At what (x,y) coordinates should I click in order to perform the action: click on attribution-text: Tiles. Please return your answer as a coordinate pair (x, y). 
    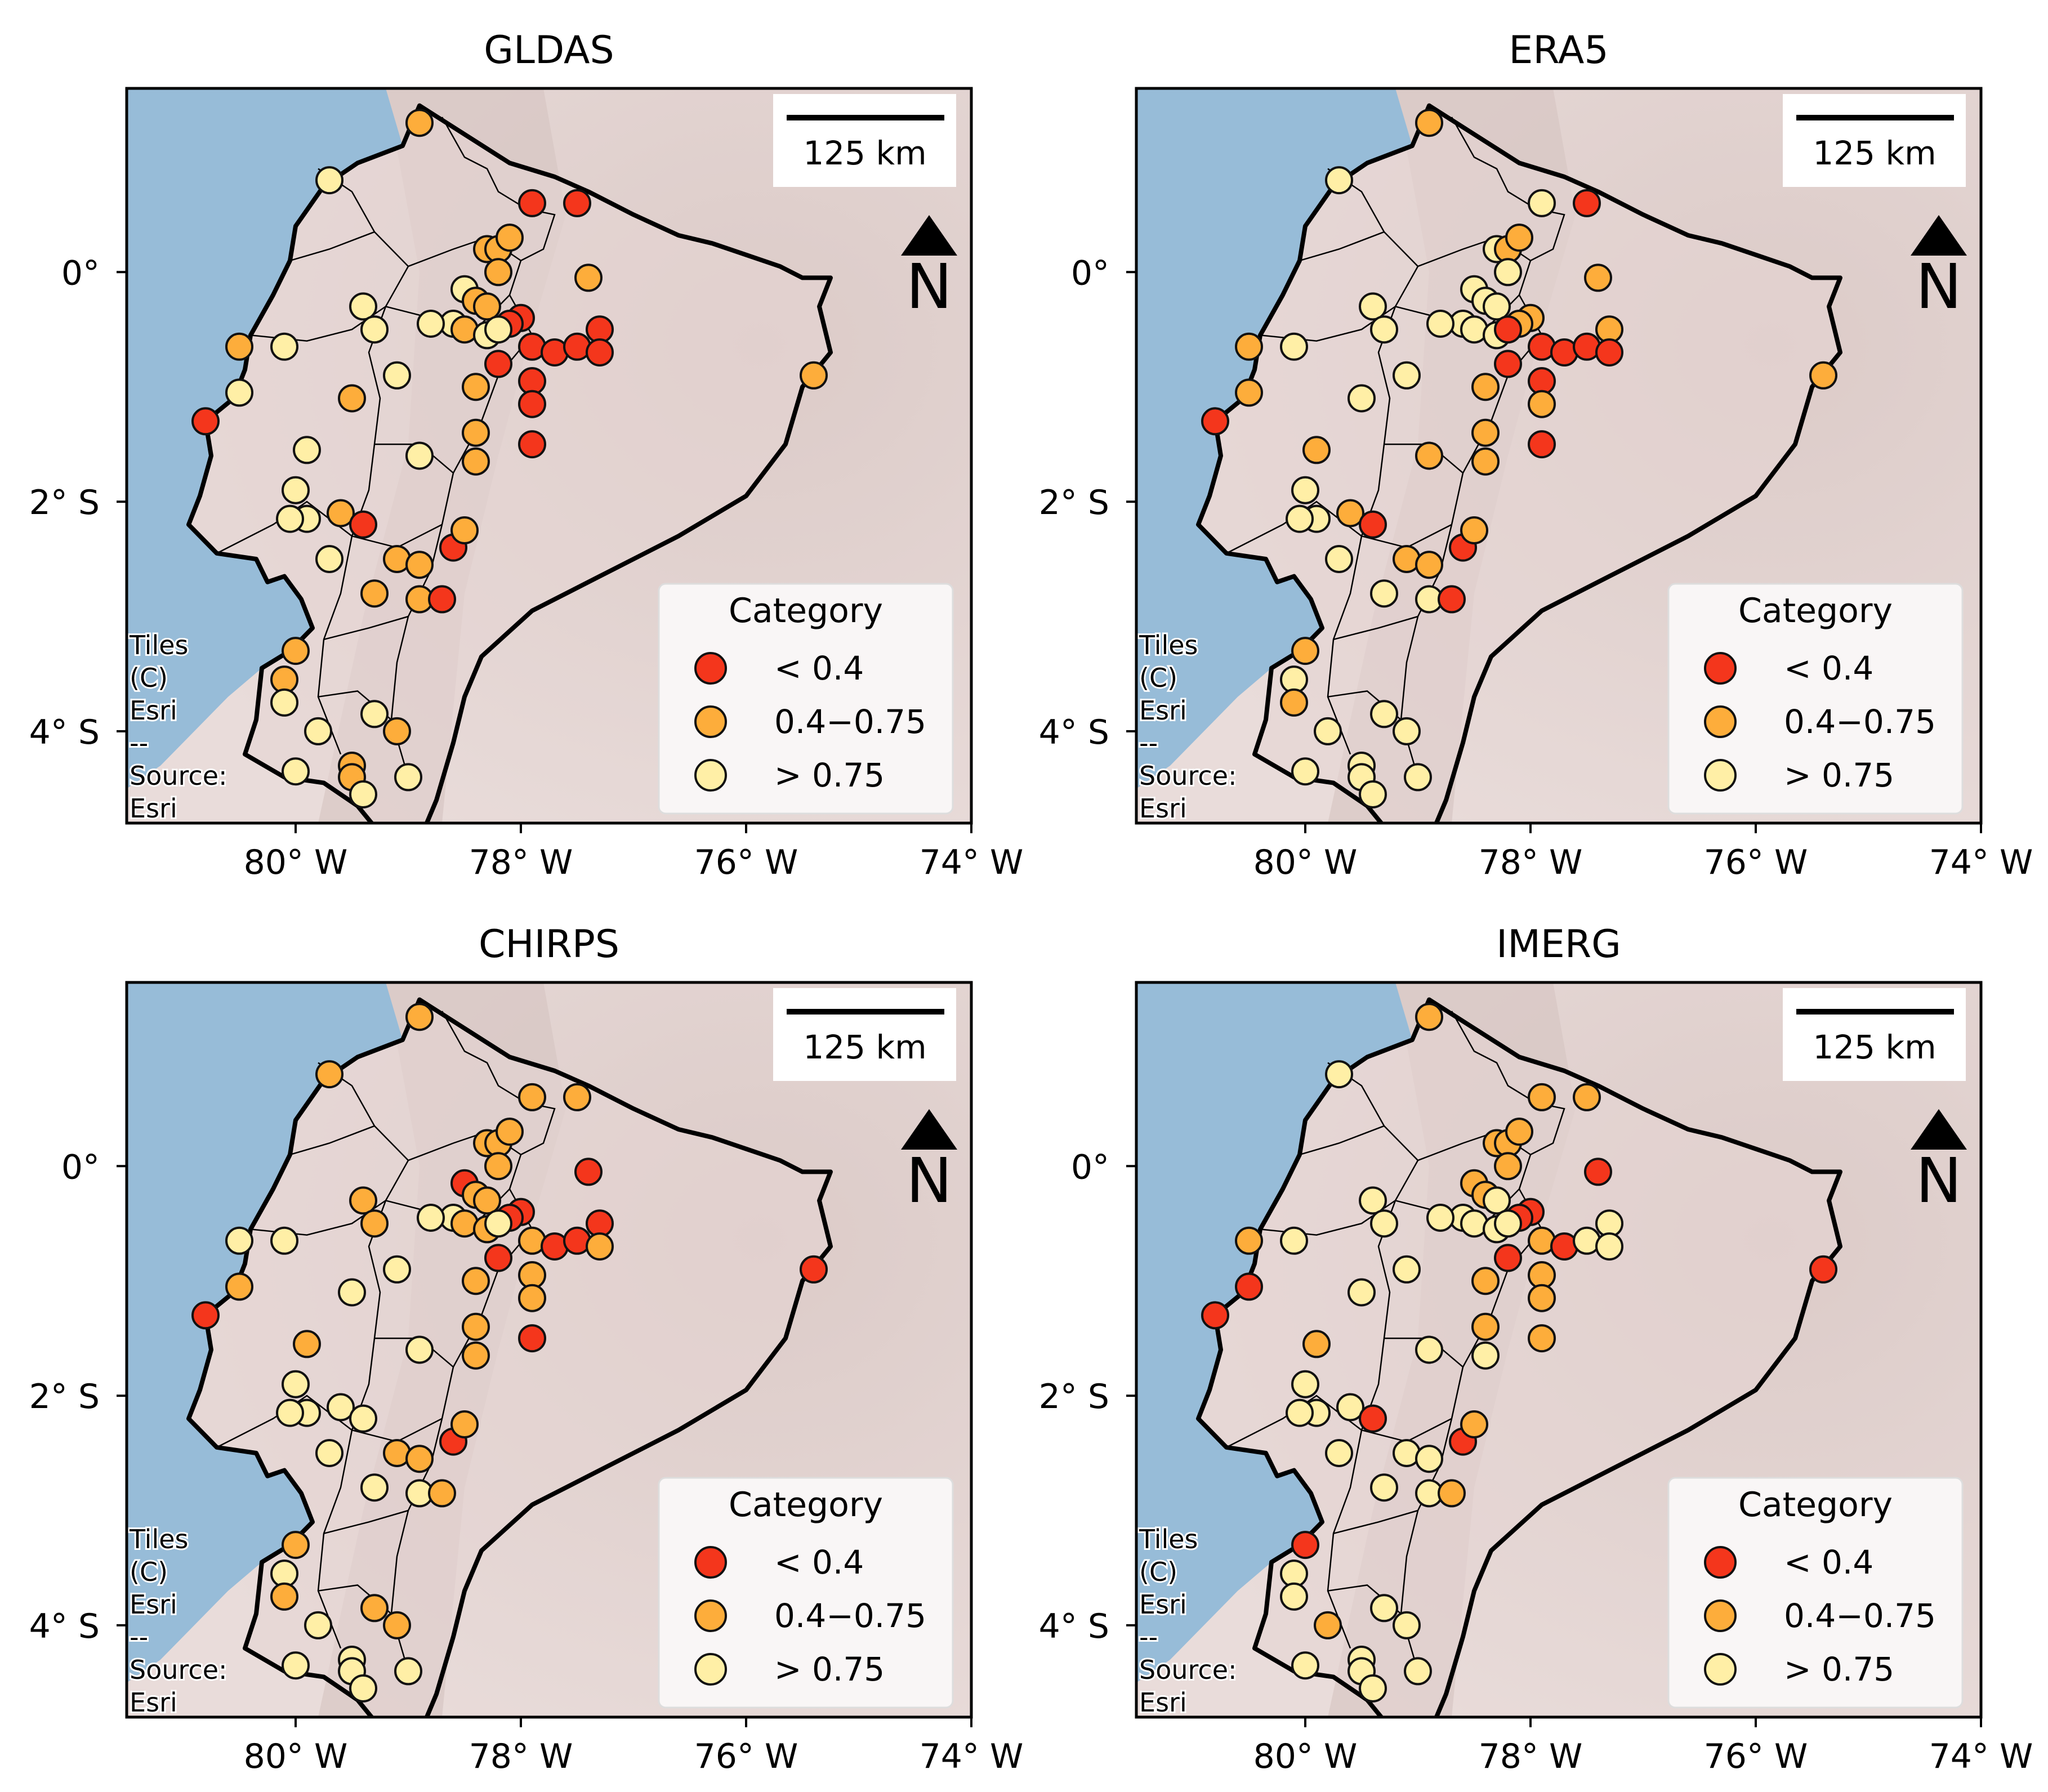
    Looking at the image, I should click on (1168, 645).